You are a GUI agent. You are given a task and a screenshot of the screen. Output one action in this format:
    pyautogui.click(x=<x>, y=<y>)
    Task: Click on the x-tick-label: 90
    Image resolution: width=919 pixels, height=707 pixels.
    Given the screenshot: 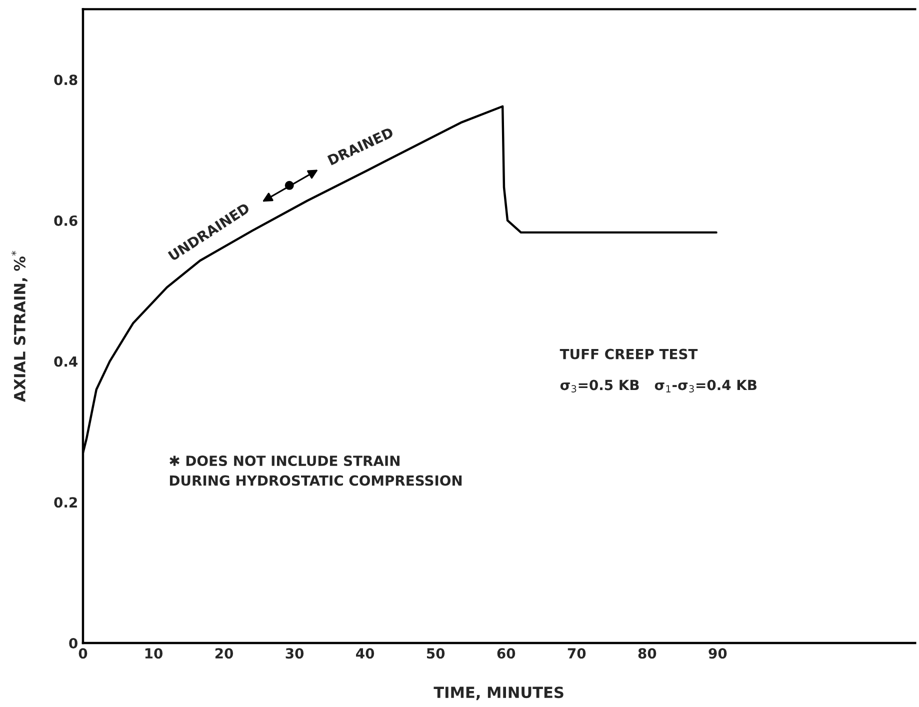 What is the action you would take?
    pyautogui.click(x=717, y=653)
    